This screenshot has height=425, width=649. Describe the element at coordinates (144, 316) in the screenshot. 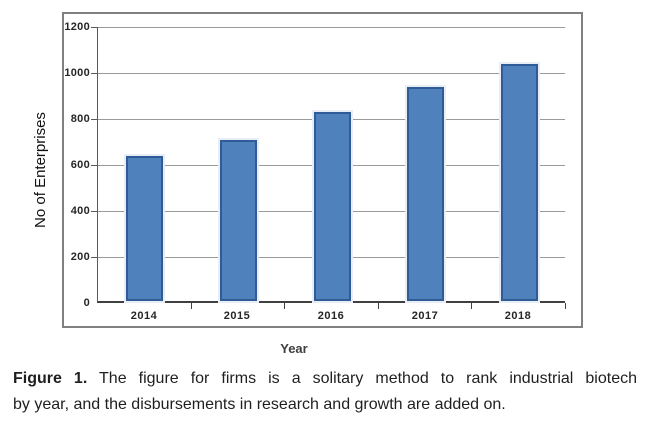

I see `x-tick-label-2014: 2014` at that location.